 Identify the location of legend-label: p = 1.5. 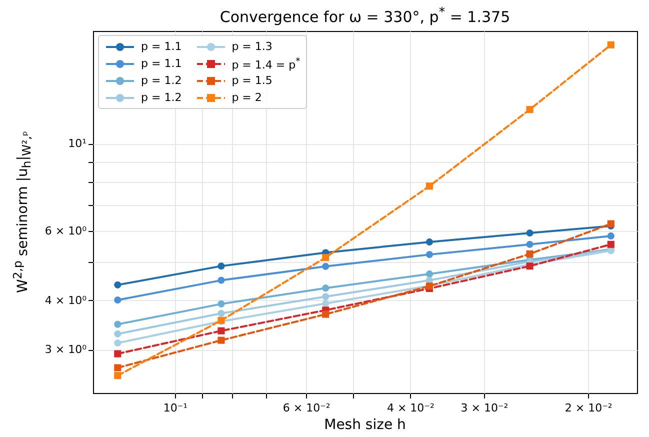
(252, 80).